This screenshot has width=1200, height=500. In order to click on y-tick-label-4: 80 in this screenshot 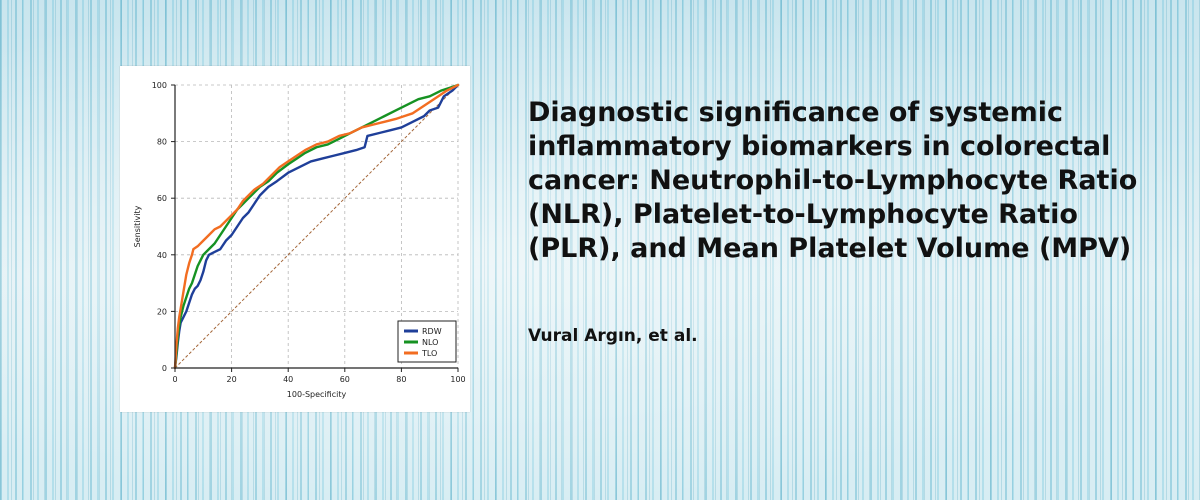, I will do `click(162, 142)`.